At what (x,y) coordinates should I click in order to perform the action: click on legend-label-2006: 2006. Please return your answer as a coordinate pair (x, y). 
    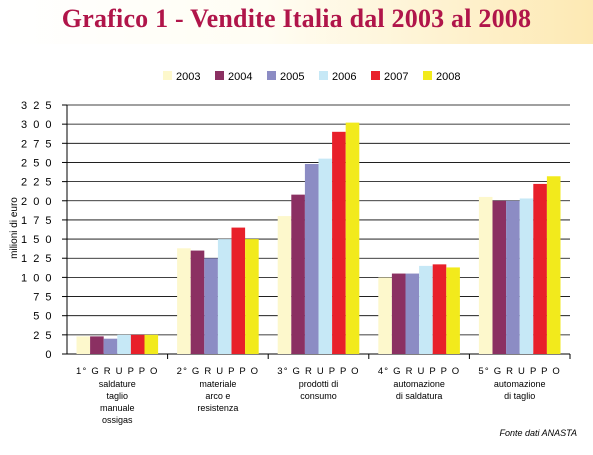
    Looking at the image, I should click on (344, 77).